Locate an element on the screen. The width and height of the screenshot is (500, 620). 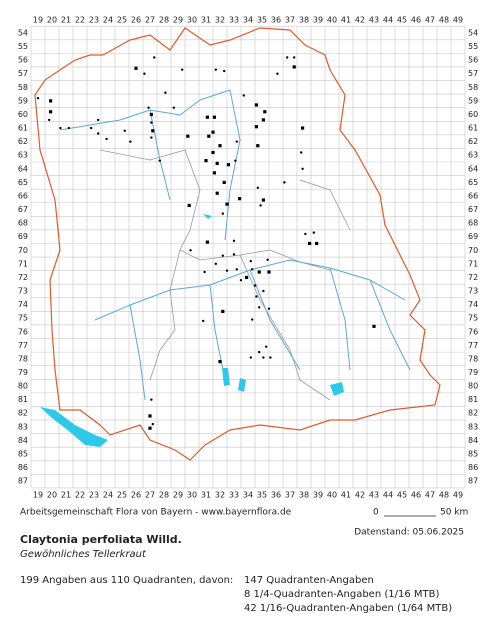
column-label: 25 is located at coordinates (122, 494).